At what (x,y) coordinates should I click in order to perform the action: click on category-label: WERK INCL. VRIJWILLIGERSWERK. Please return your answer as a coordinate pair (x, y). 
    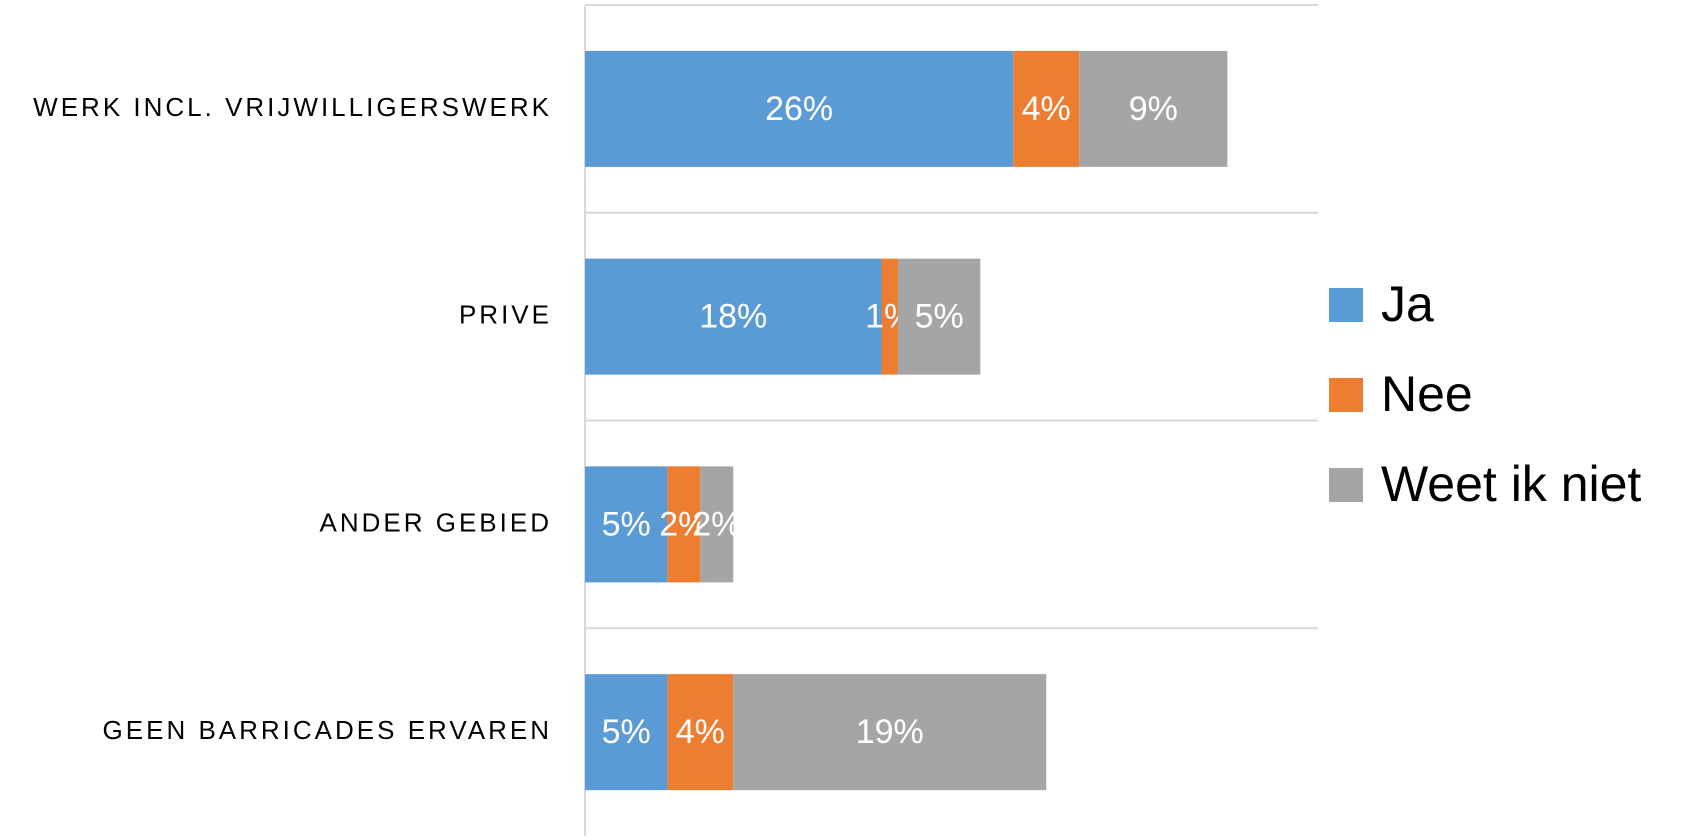
    Looking at the image, I should click on (292, 107).